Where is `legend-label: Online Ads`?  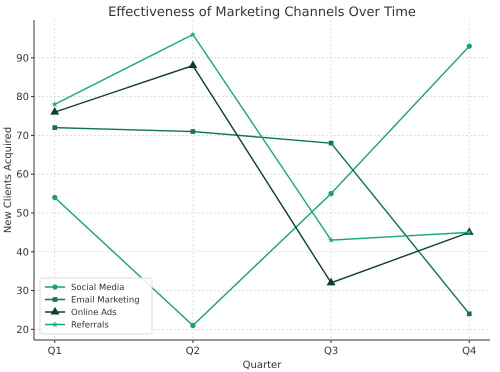 legend-label: Online Ads is located at coordinates (94, 313).